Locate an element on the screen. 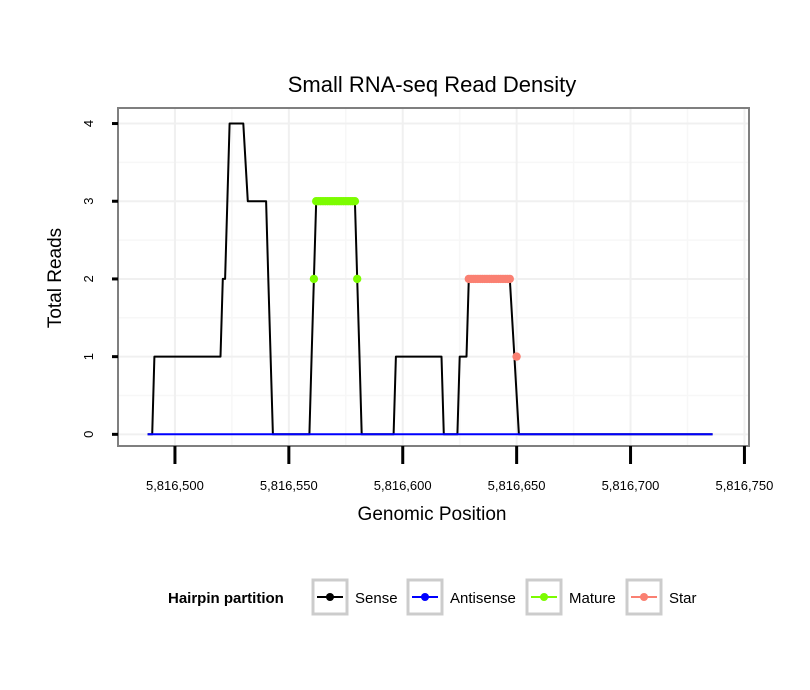 The image size is (810, 690). series-mature is located at coordinates (335, 240).